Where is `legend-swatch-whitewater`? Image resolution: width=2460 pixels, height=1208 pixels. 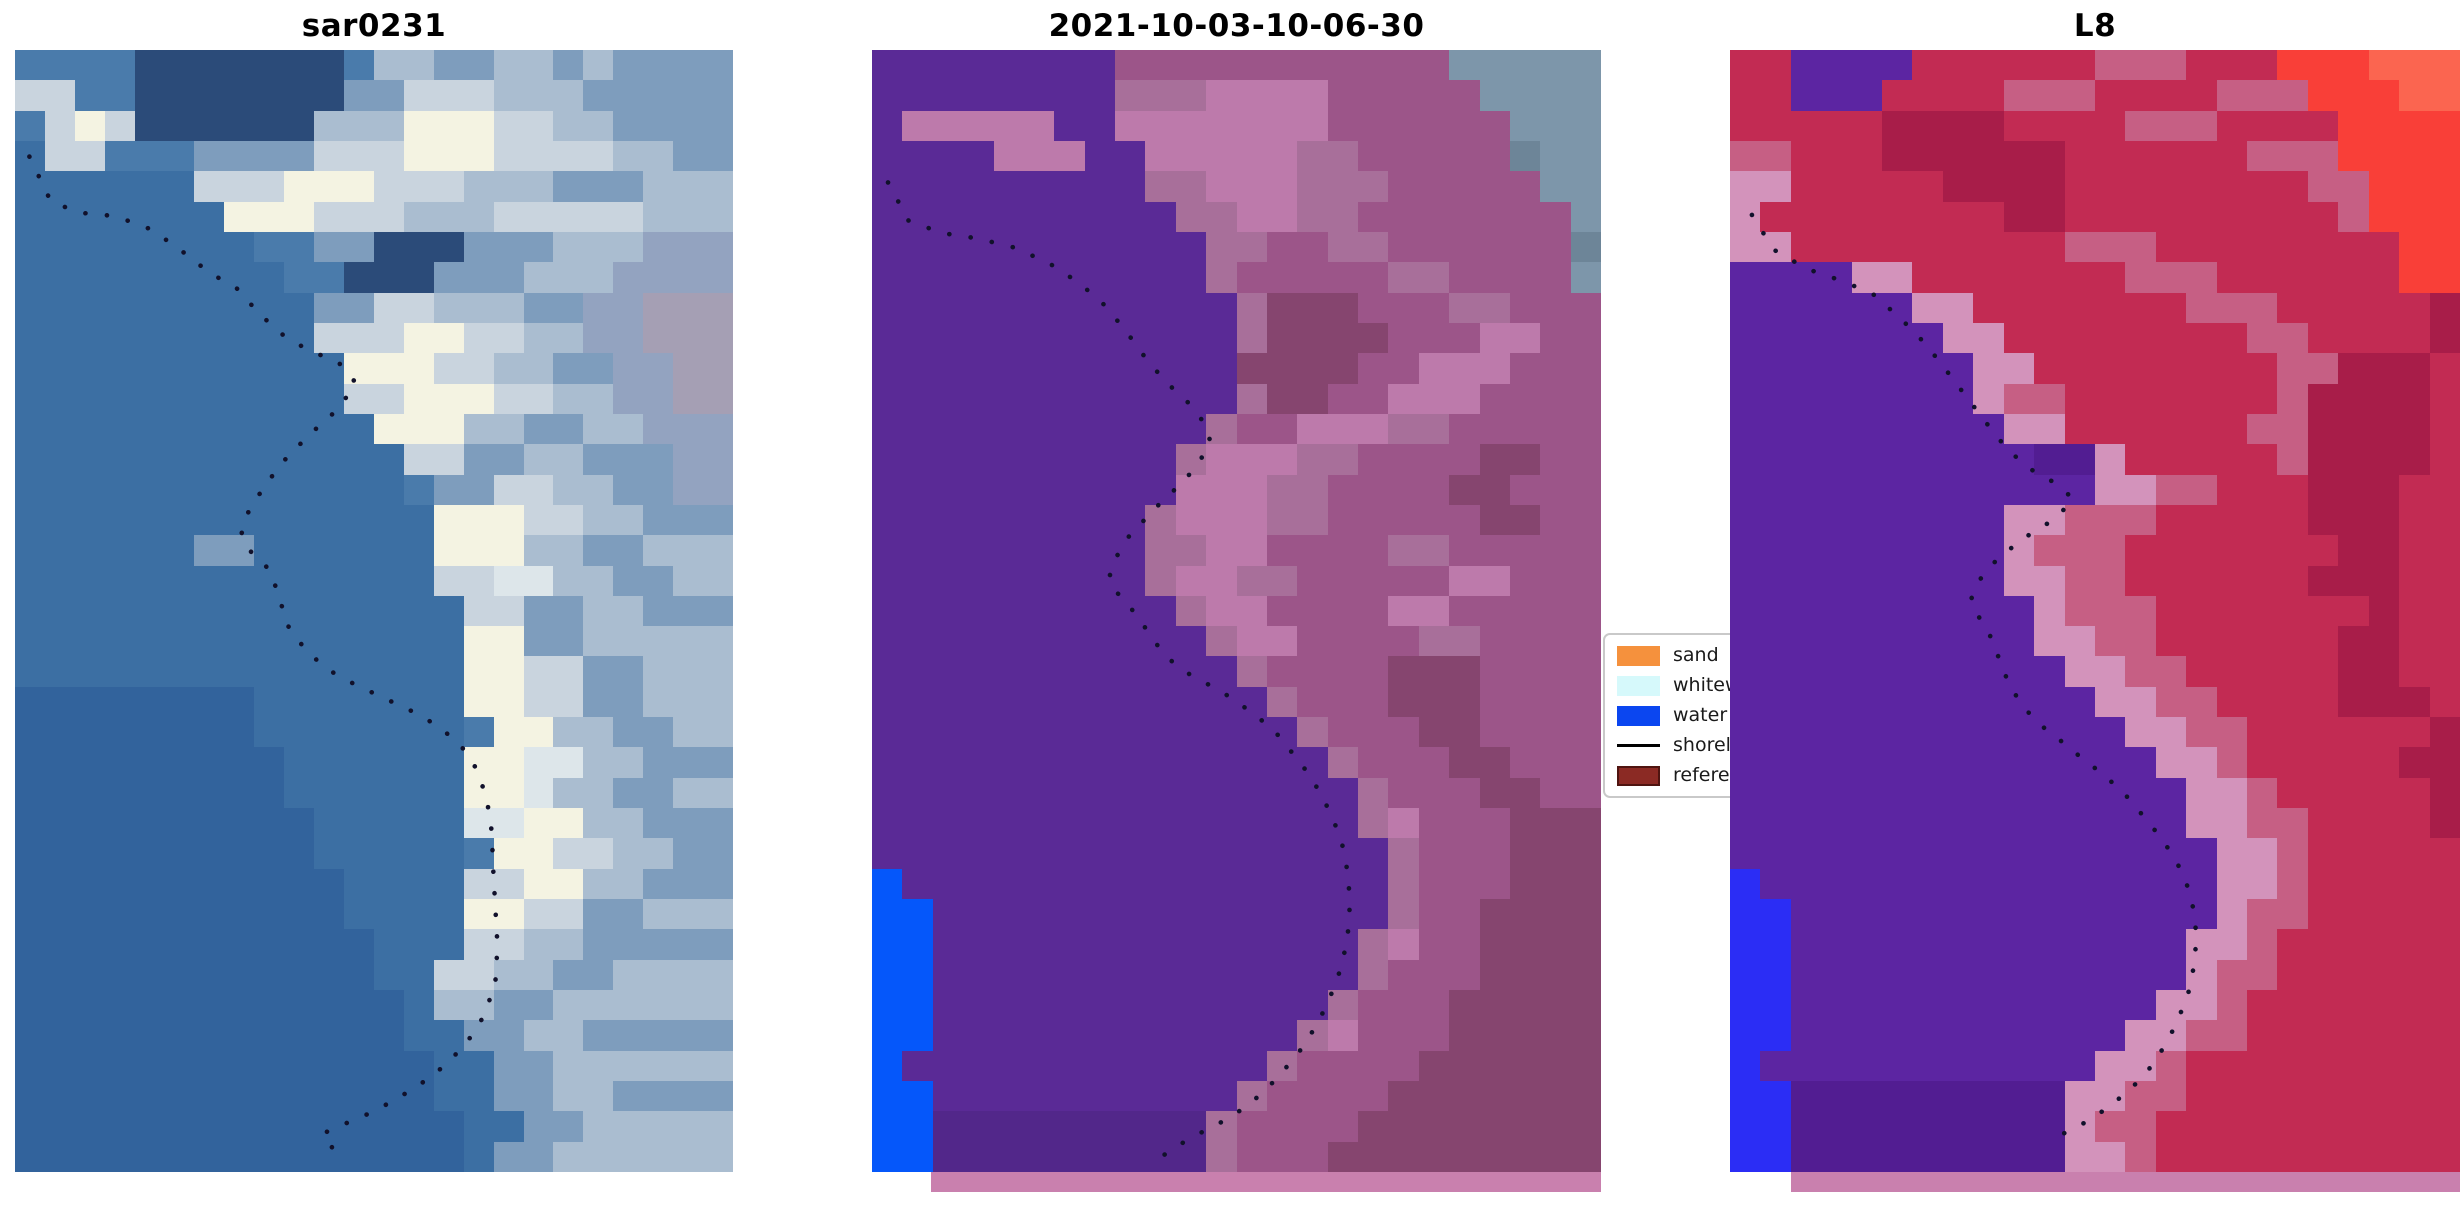
legend-swatch-whitewater is located at coordinates (1638, 685).